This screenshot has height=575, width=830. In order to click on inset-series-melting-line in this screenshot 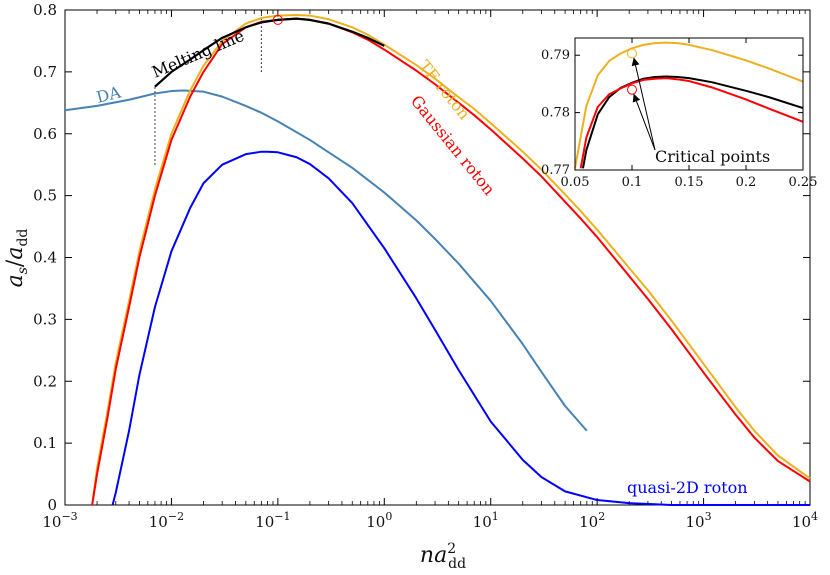, I will do `click(692, 122)`.